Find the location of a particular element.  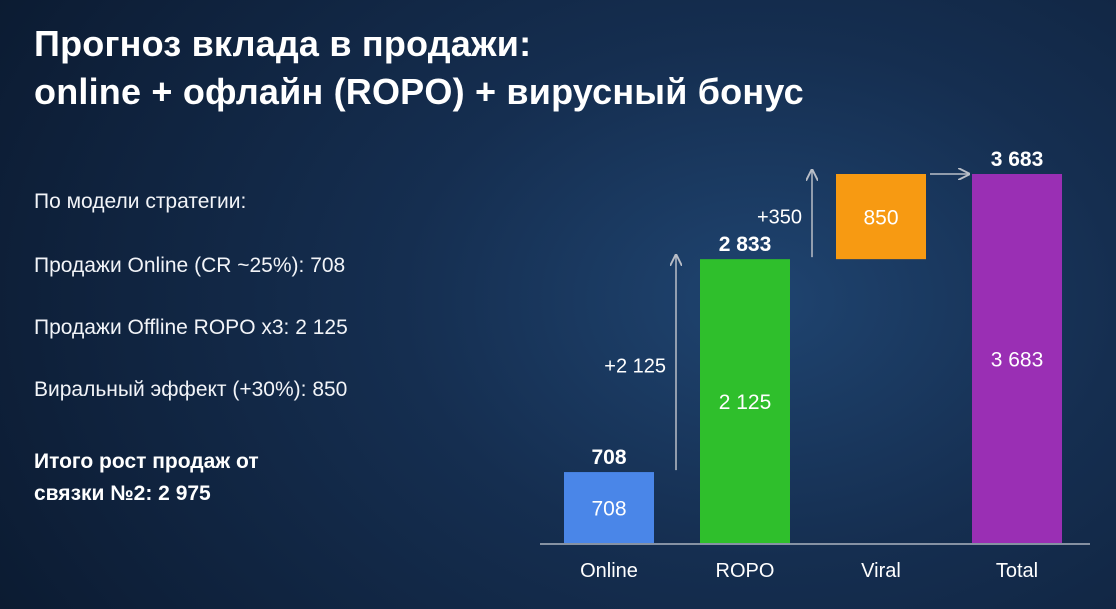

bar-value-label-viral: 850 is located at coordinates (880, 218).